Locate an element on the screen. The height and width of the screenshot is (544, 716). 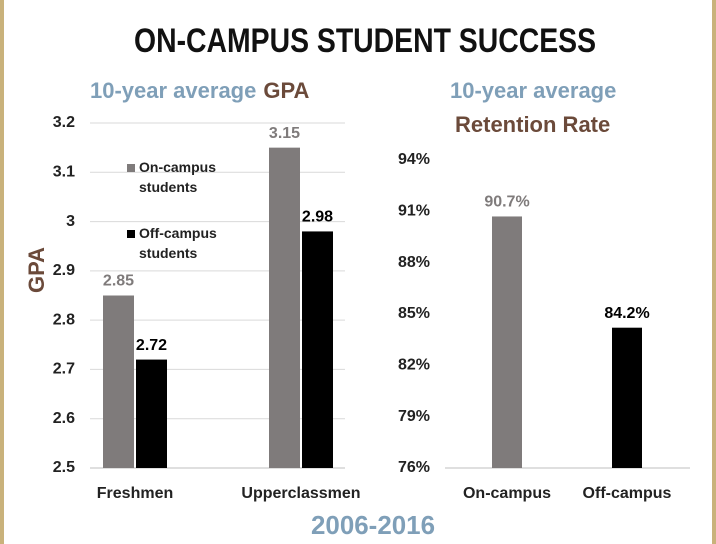
legend-entry: Off-campus students is located at coordinates (178, 243).